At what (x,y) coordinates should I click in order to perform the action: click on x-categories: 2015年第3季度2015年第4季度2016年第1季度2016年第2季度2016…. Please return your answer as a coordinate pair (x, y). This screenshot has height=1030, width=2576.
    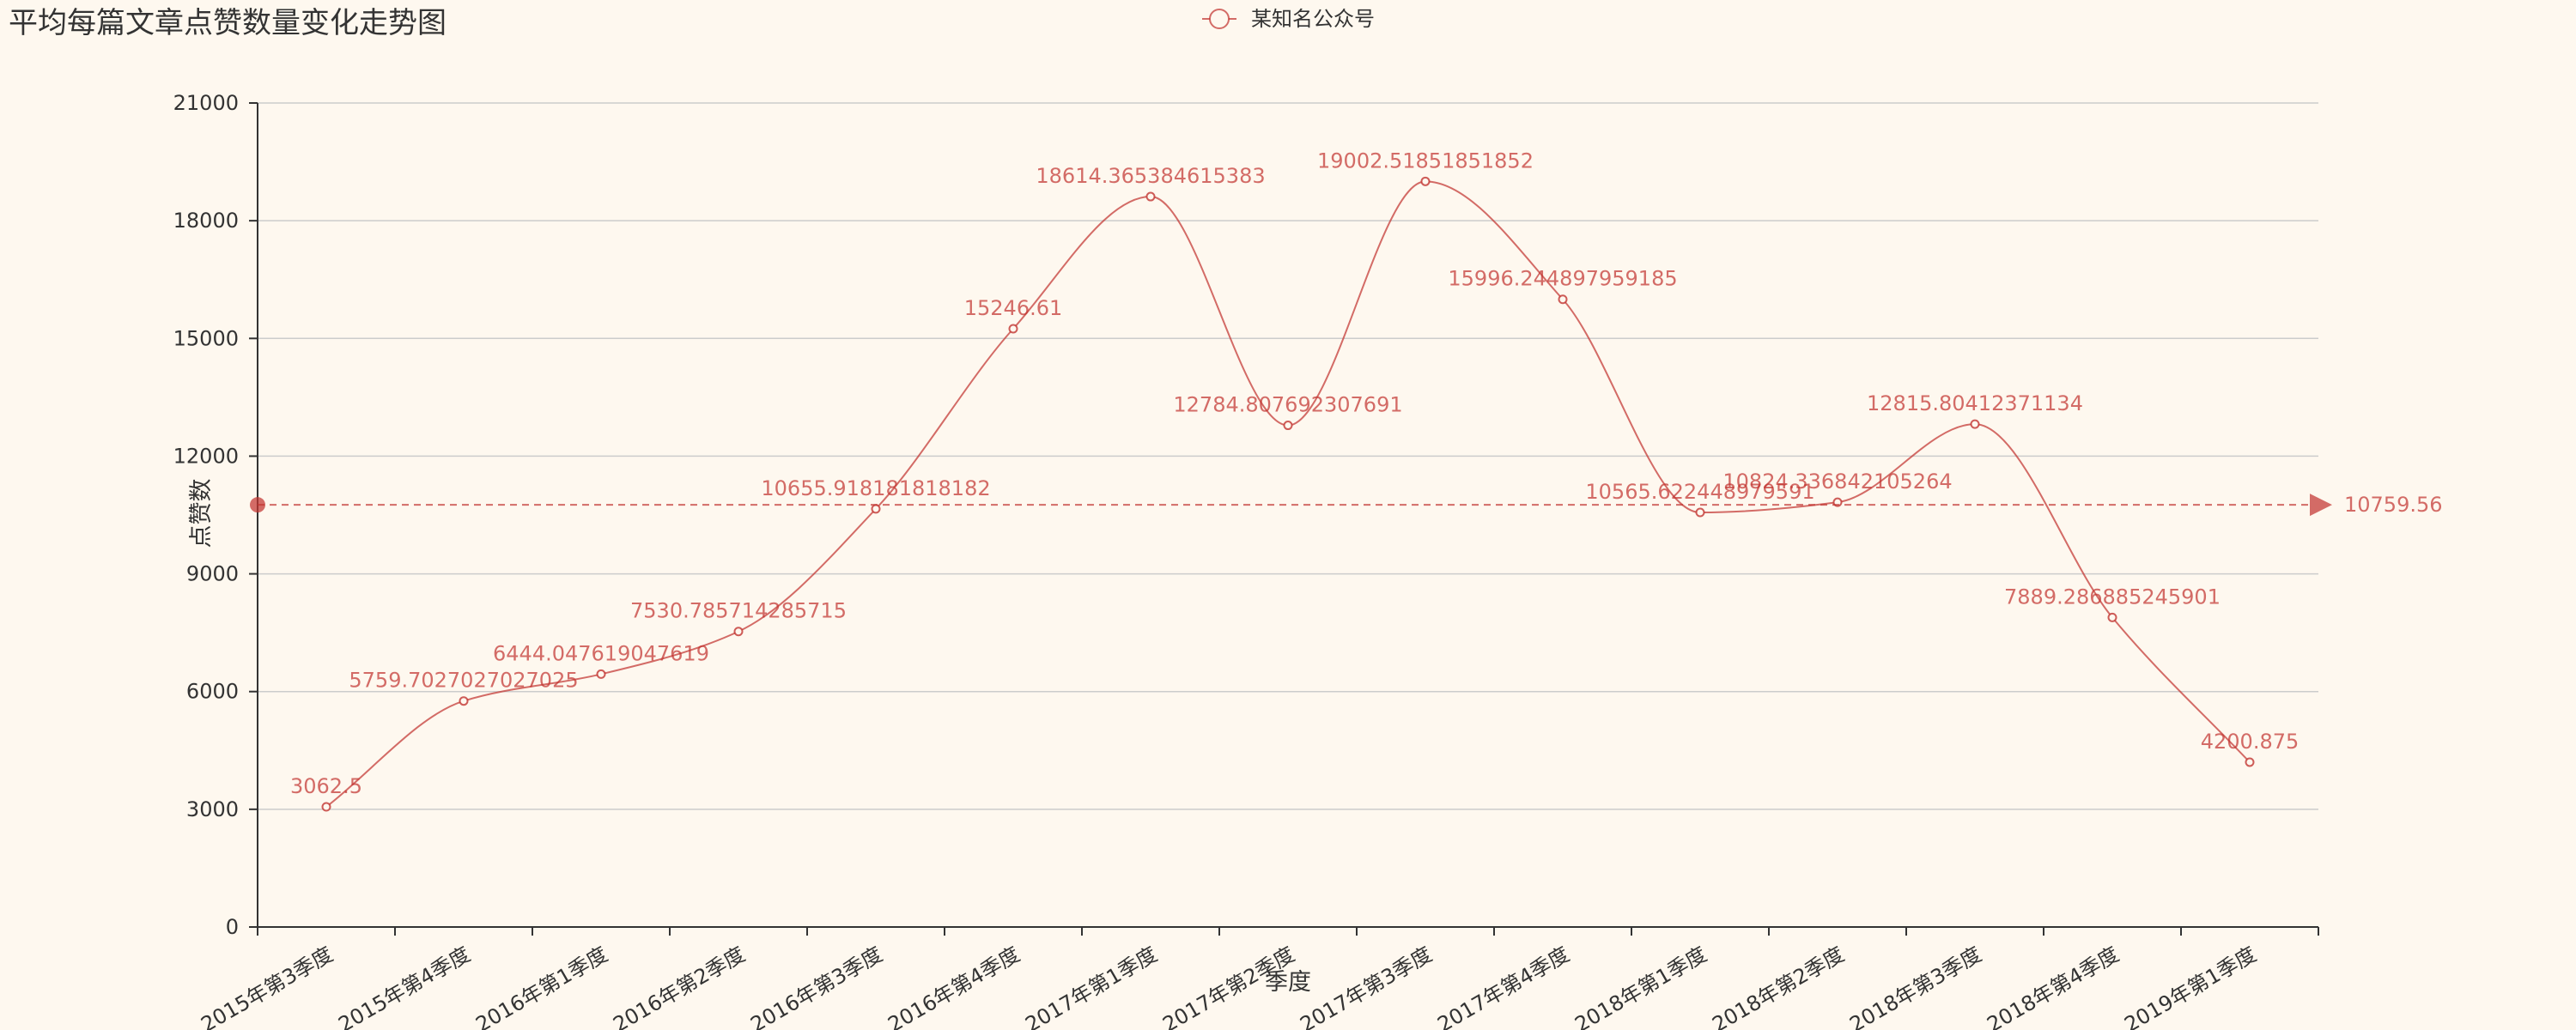
    Looking at the image, I should click on (1258, 978).